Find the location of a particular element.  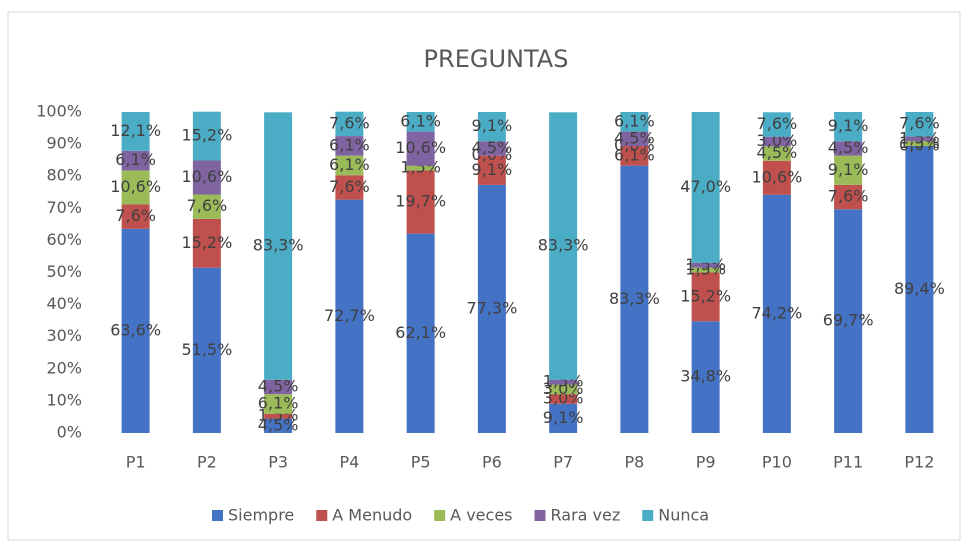

data-label: 89,4% is located at coordinates (919, 288).